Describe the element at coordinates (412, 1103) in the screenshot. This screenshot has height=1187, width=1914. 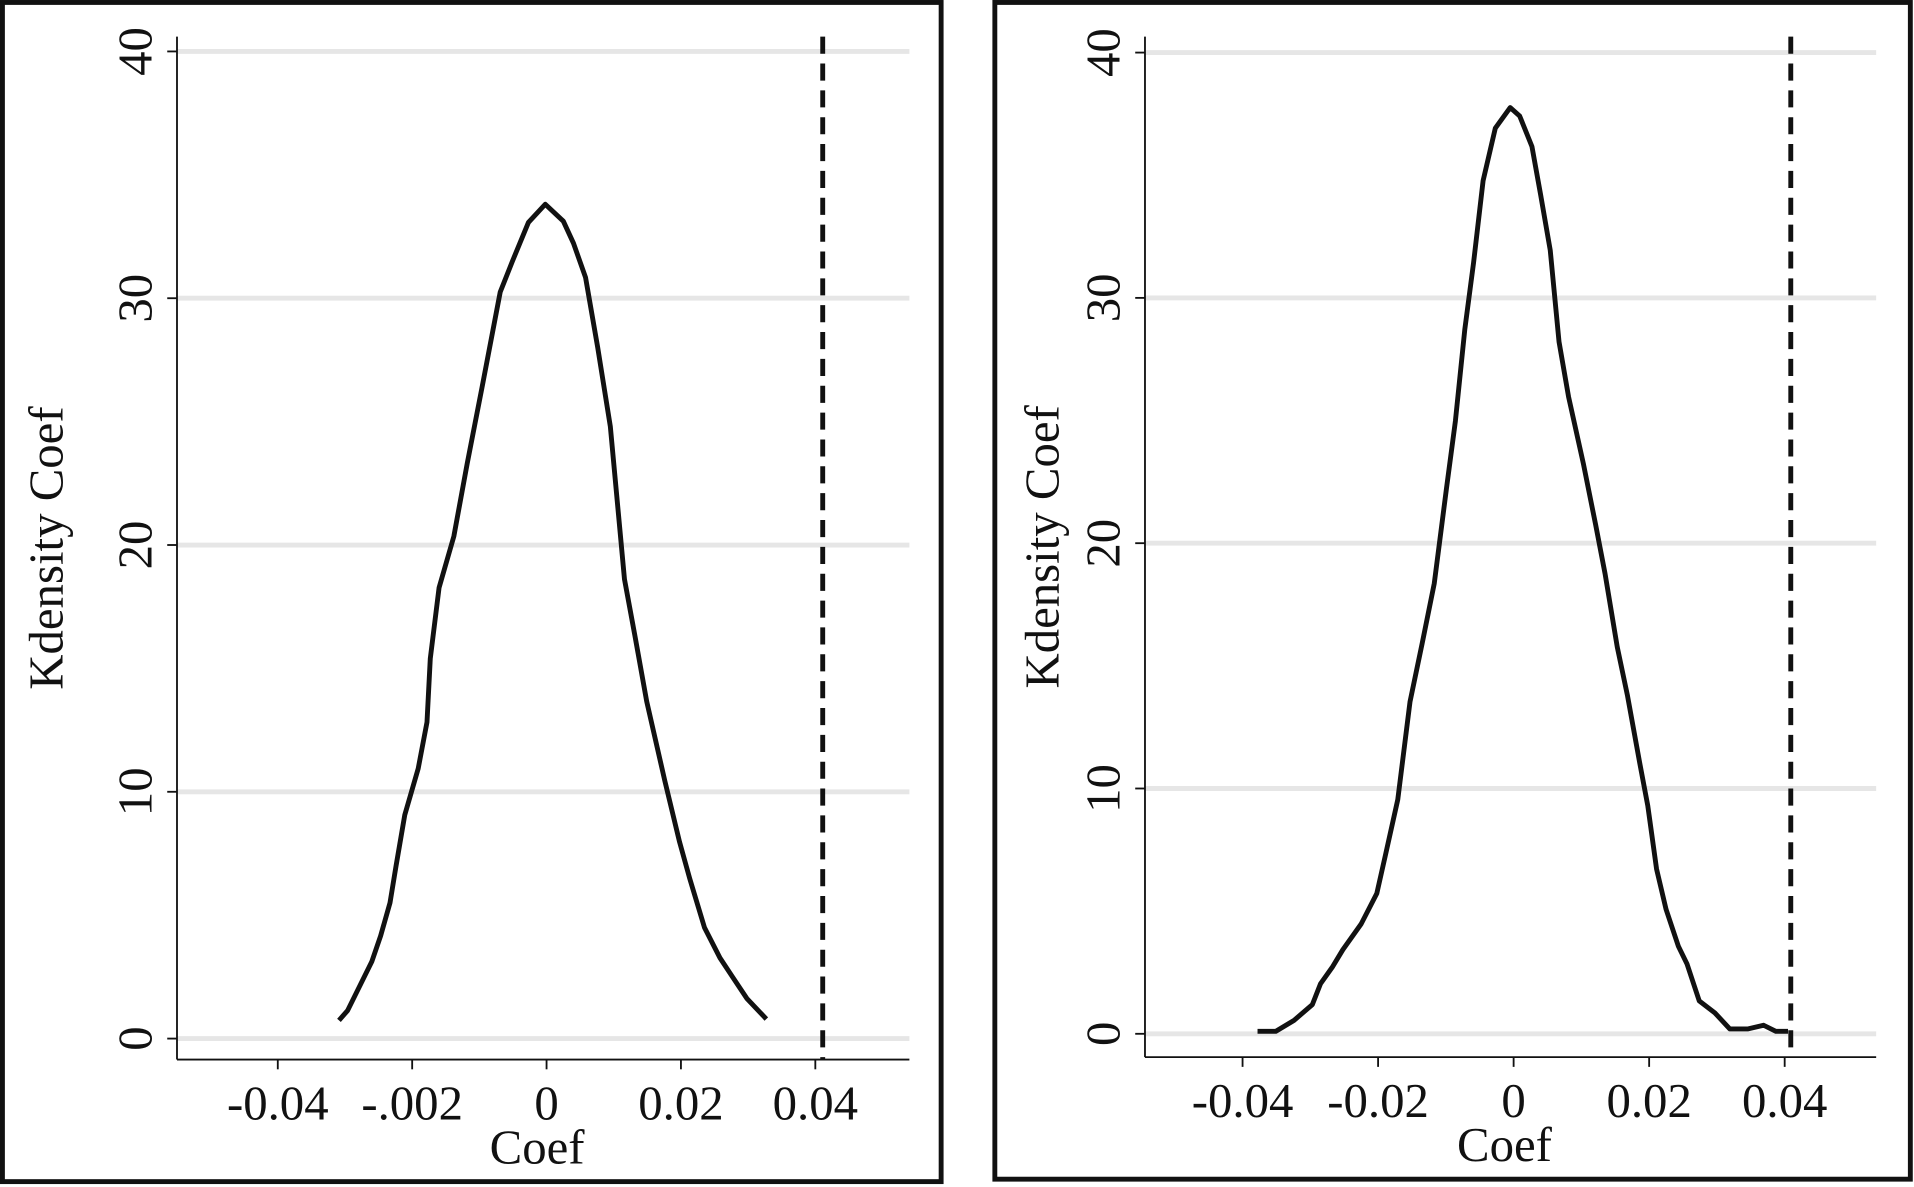
I see `x-tick-label: -.002` at that location.